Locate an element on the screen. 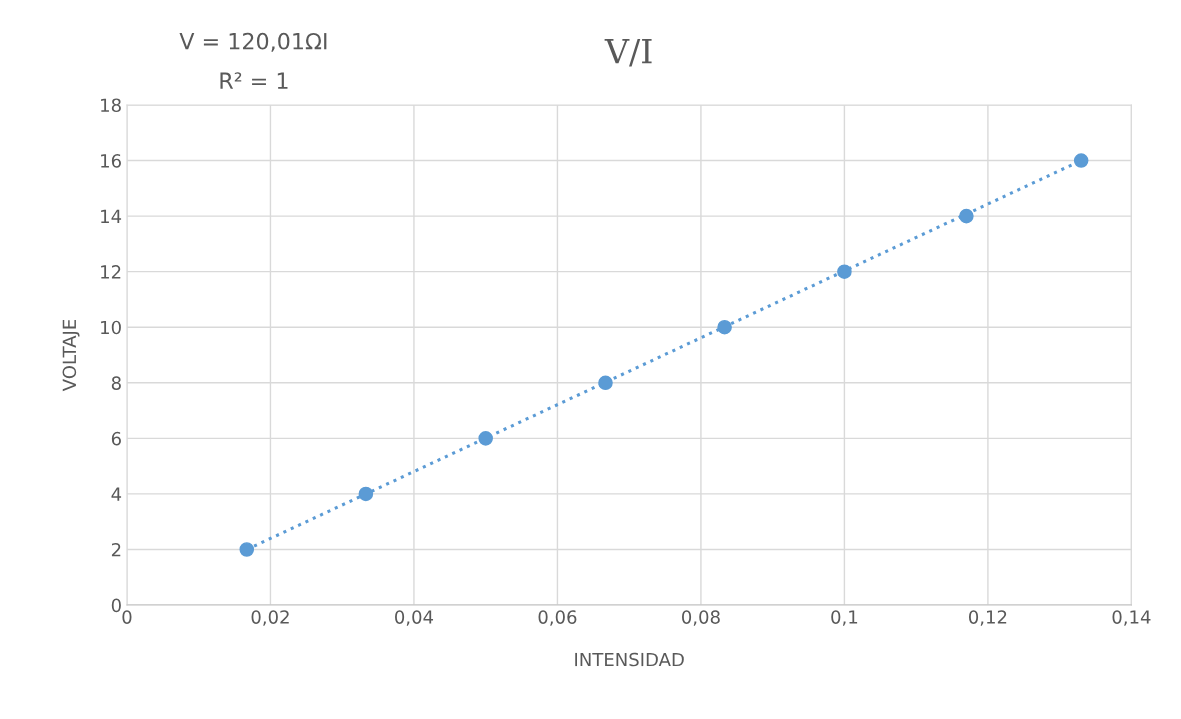 The image size is (1181, 719). y-tick-label: 6 is located at coordinates (116, 438).